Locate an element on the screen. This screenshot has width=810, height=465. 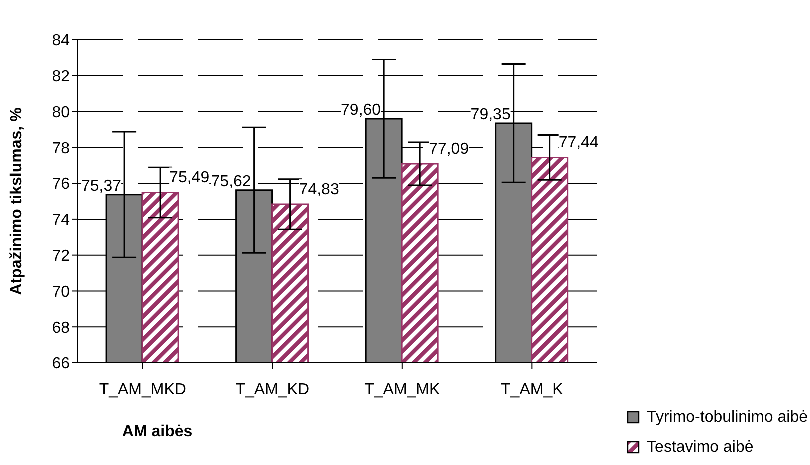
data-label: 79,35 is located at coordinates (490, 115).